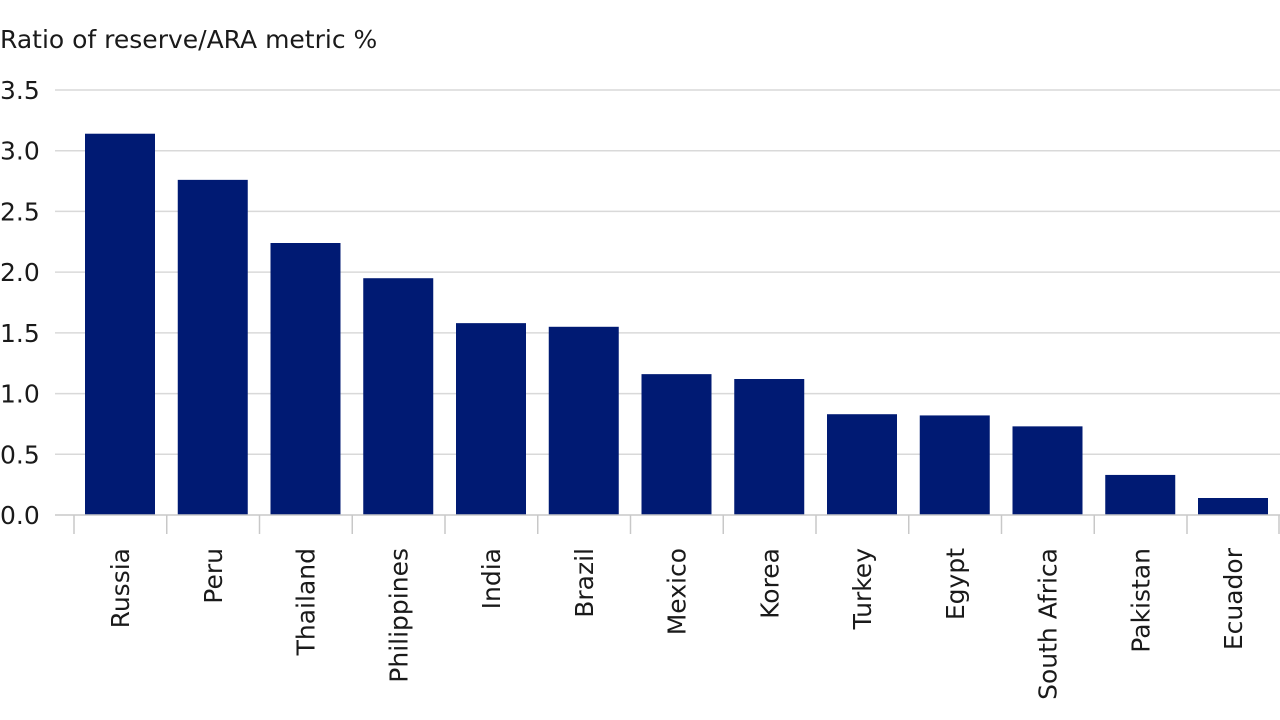  I want to click on y-tick-label: 3.5, so click(20, 90).